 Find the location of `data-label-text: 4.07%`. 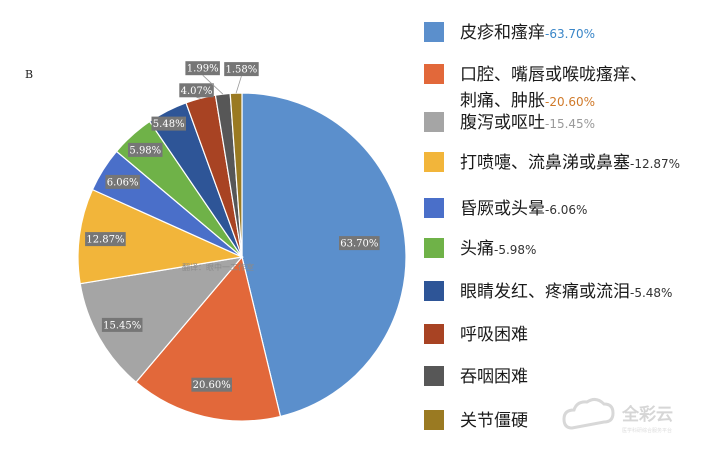

data-label-text: 4.07% is located at coordinates (197, 91).